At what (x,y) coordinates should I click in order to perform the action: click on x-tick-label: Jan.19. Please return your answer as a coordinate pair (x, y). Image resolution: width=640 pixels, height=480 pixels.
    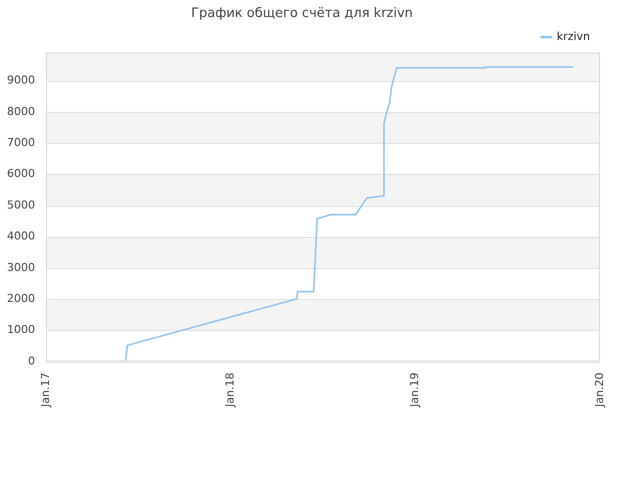
    Looking at the image, I should click on (415, 390).